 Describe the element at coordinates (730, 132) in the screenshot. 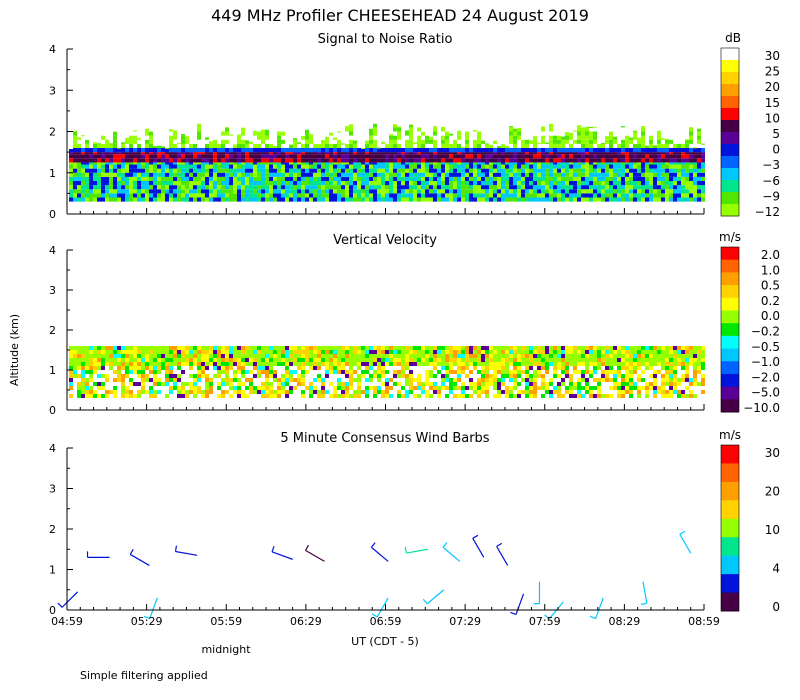

I see `colorbar-frame` at that location.